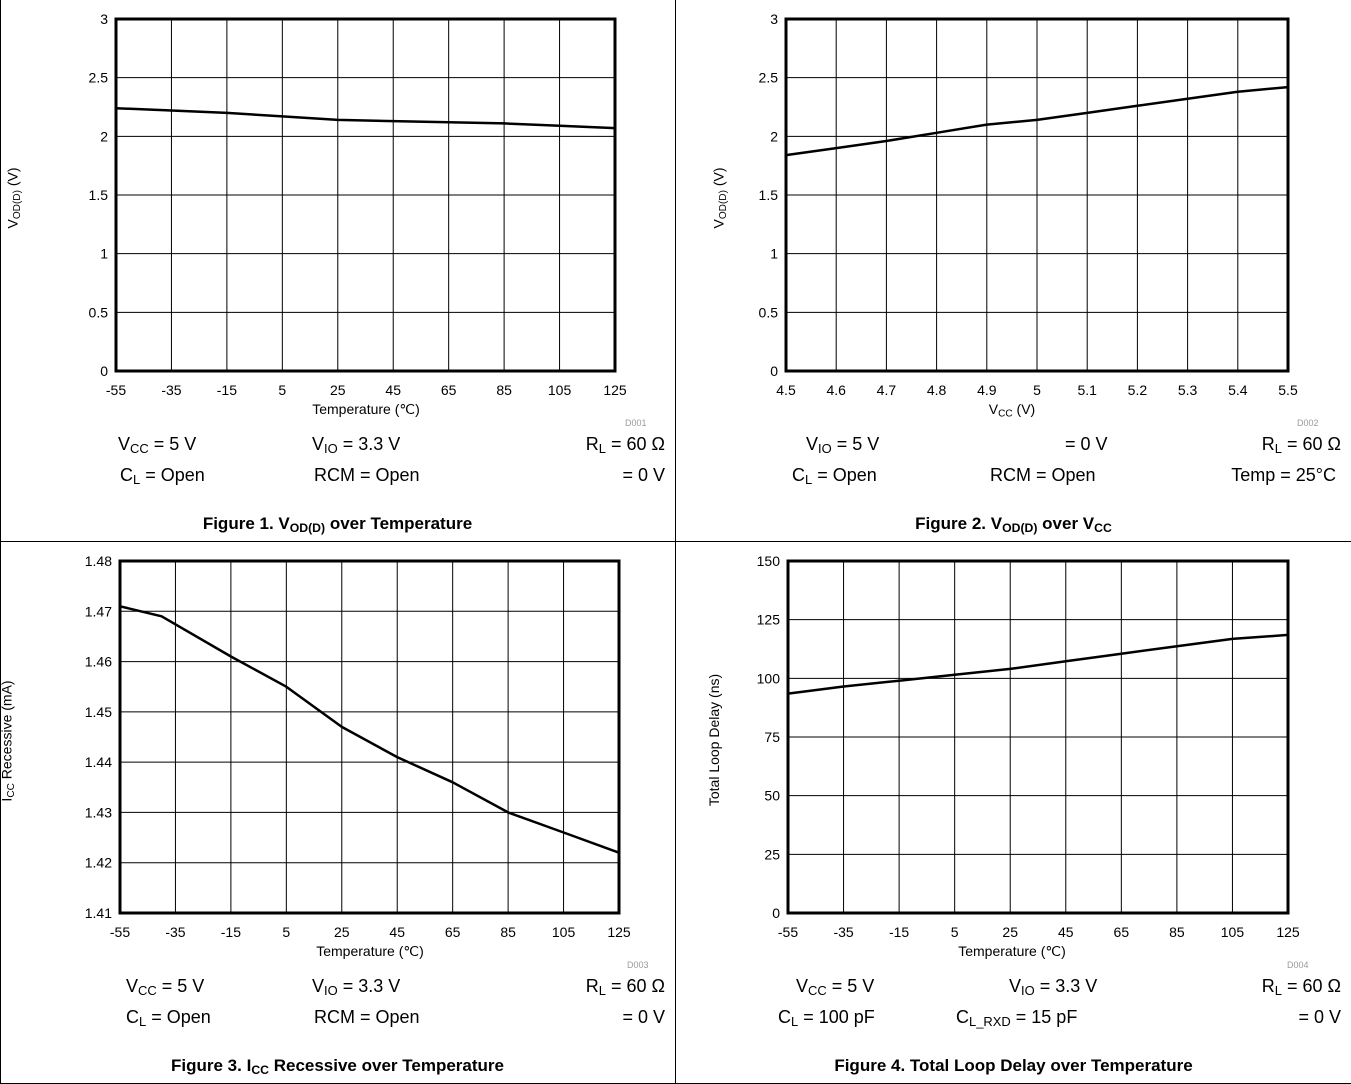 The width and height of the screenshot is (1351, 1084). Describe the element at coordinates (720, 198) in the screenshot. I see `figure-2-y-axis-label: VOD(D) (V)` at that location.